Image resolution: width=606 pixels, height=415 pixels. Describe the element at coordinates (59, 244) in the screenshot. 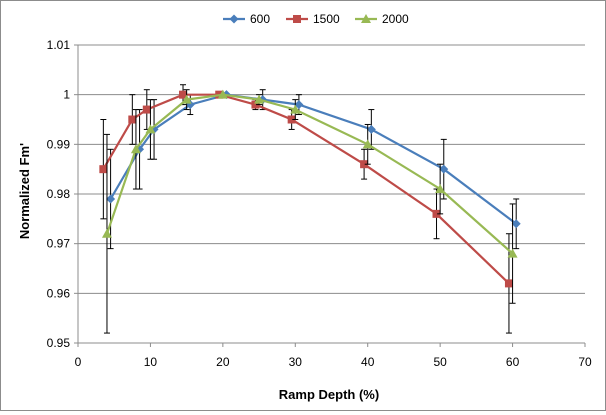

I see `y-tick-label: 0.97` at that location.